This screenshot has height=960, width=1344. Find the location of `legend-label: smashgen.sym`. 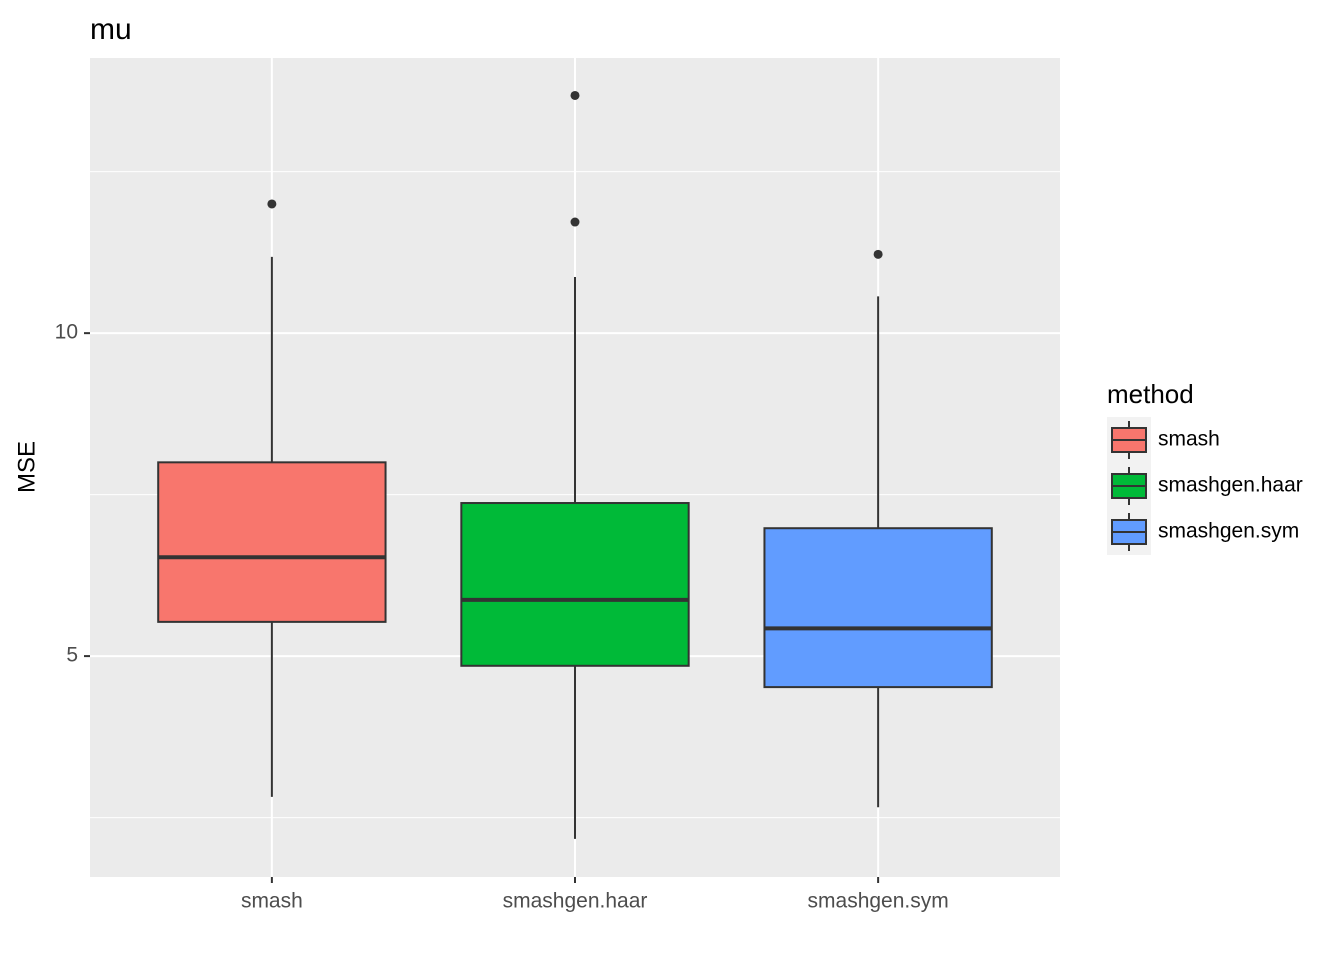

legend-label: smashgen.sym is located at coordinates (1228, 531).